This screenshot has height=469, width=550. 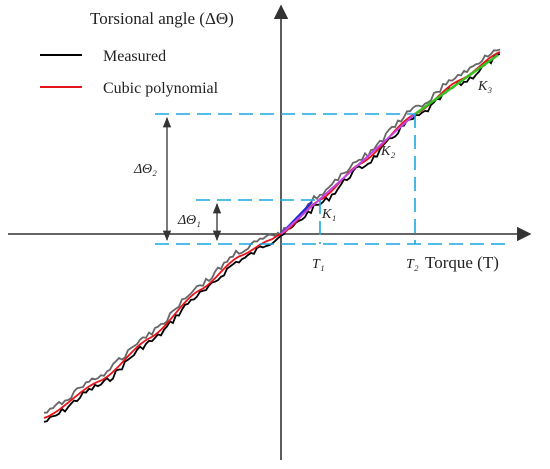 What do you see at coordinates (462, 262) in the screenshot?
I see `x-axis-title: Torque (T)` at bounding box center [462, 262].